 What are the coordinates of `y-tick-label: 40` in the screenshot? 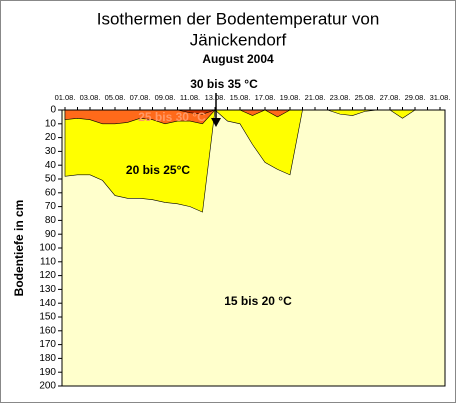 It's located at (51, 165).